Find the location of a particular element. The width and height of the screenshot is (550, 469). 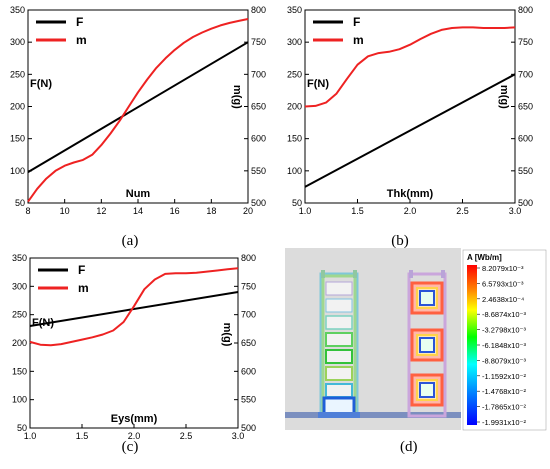

colorbar-tick-label: 2.4638x10⁻⁴ is located at coordinates (503, 299).